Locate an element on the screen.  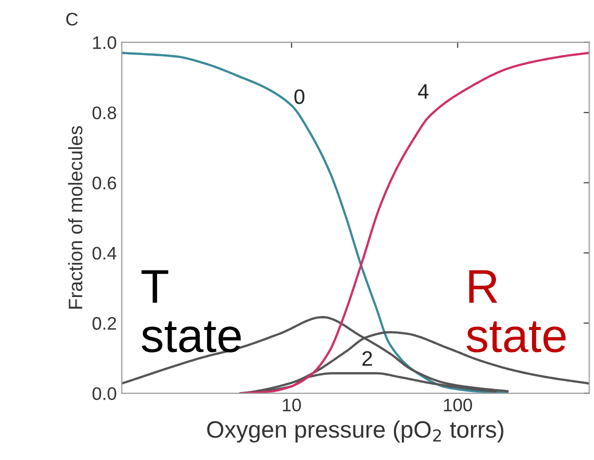
annotation: 2 is located at coordinates (367, 358).